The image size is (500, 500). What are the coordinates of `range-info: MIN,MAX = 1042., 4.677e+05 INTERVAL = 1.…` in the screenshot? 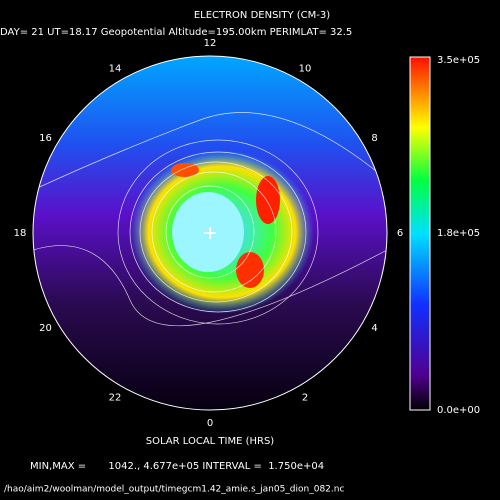 It's located at (177, 466).